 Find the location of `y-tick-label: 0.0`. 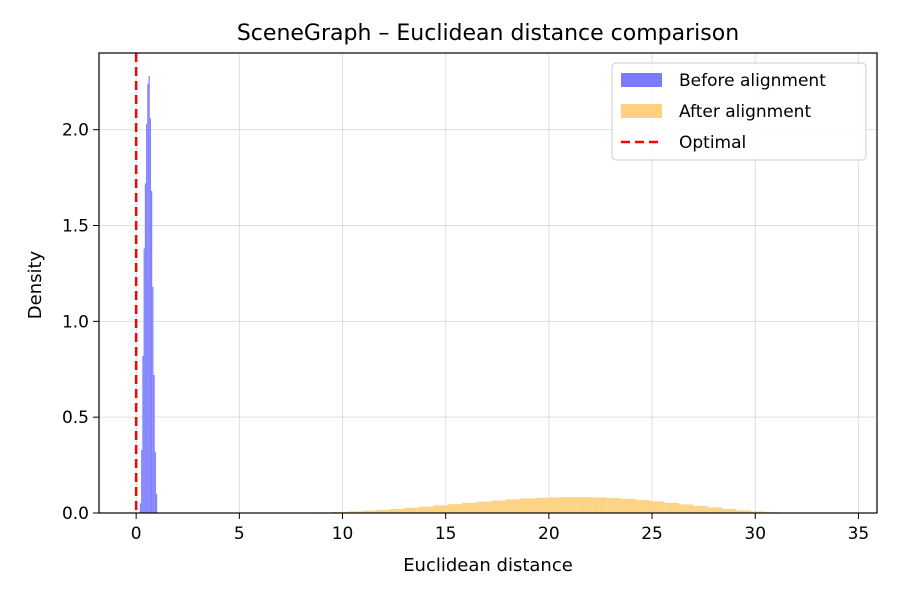

y-tick-label: 0.0 is located at coordinates (75, 514).